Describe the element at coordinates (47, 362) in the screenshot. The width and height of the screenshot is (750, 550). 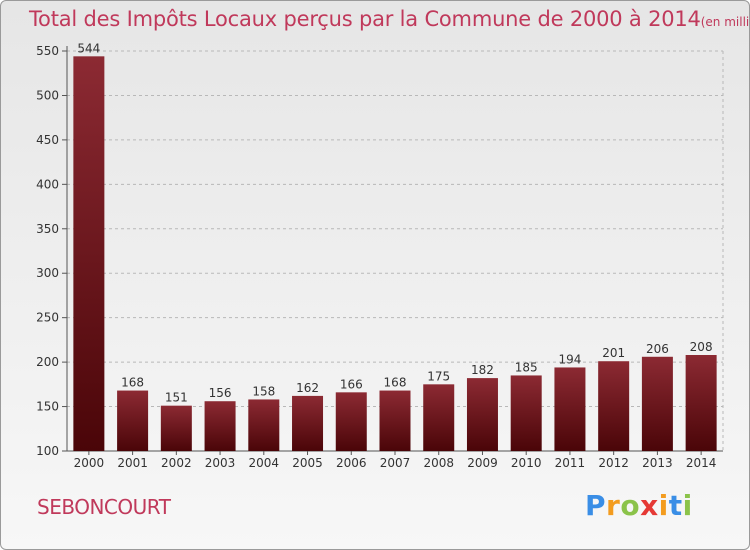
I see `y-tick-label: 200` at that location.